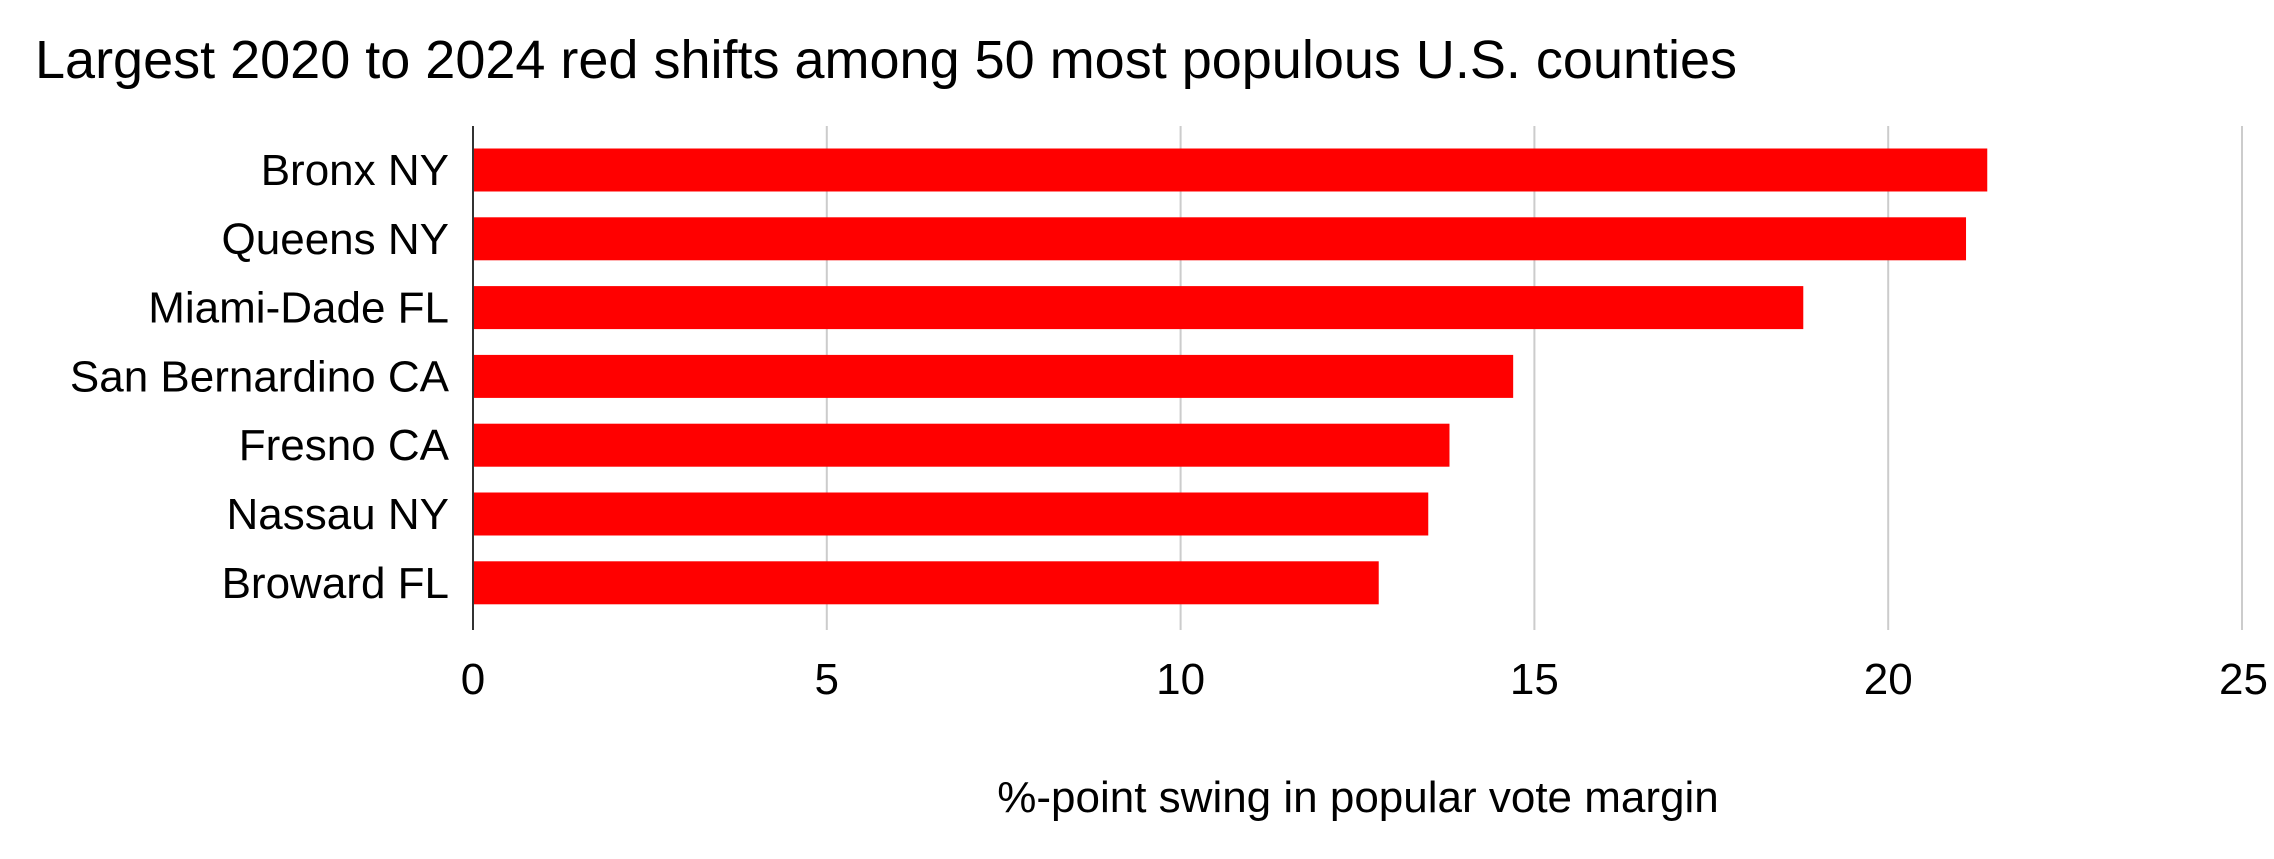  What do you see at coordinates (1888, 679) in the screenshot?
I see `x-tick-label: 20` at bounding box center [1888, 679].